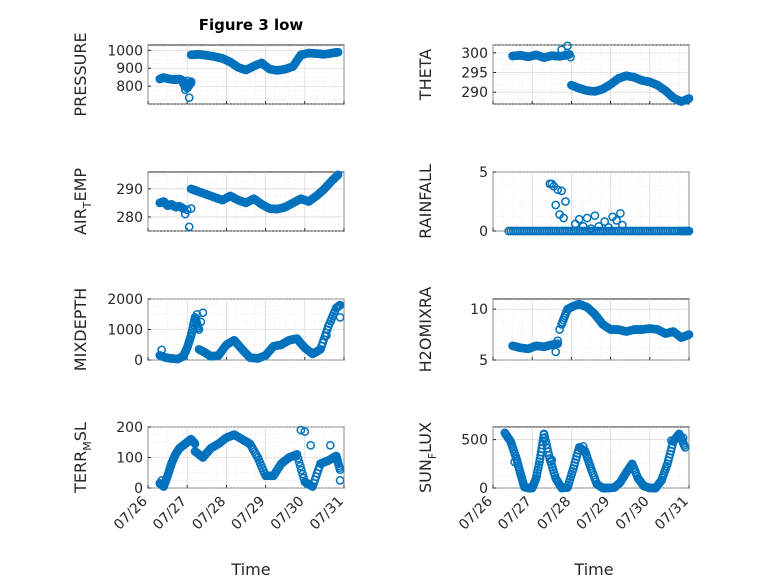 The height and width of the screenshot is (583, 778). What do you see at coordinates (80, 329) in the screenshot?
I see `y-axis-label: MIXDEPTH` at bounding box center [80, 329].